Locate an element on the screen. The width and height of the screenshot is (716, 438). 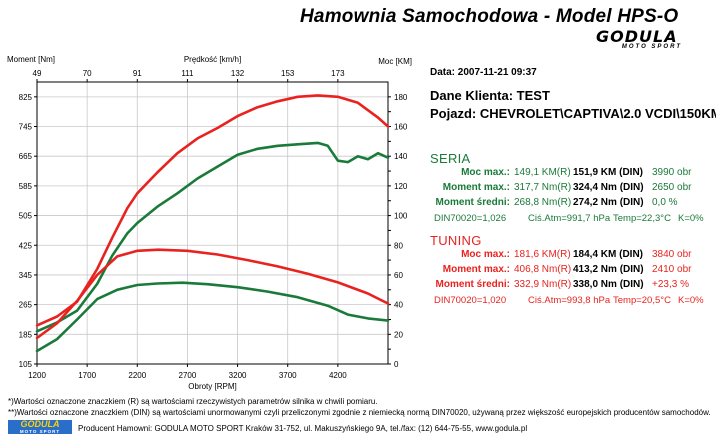
x-top-tick-label-1: 70 is located at coordinates (87, 73).